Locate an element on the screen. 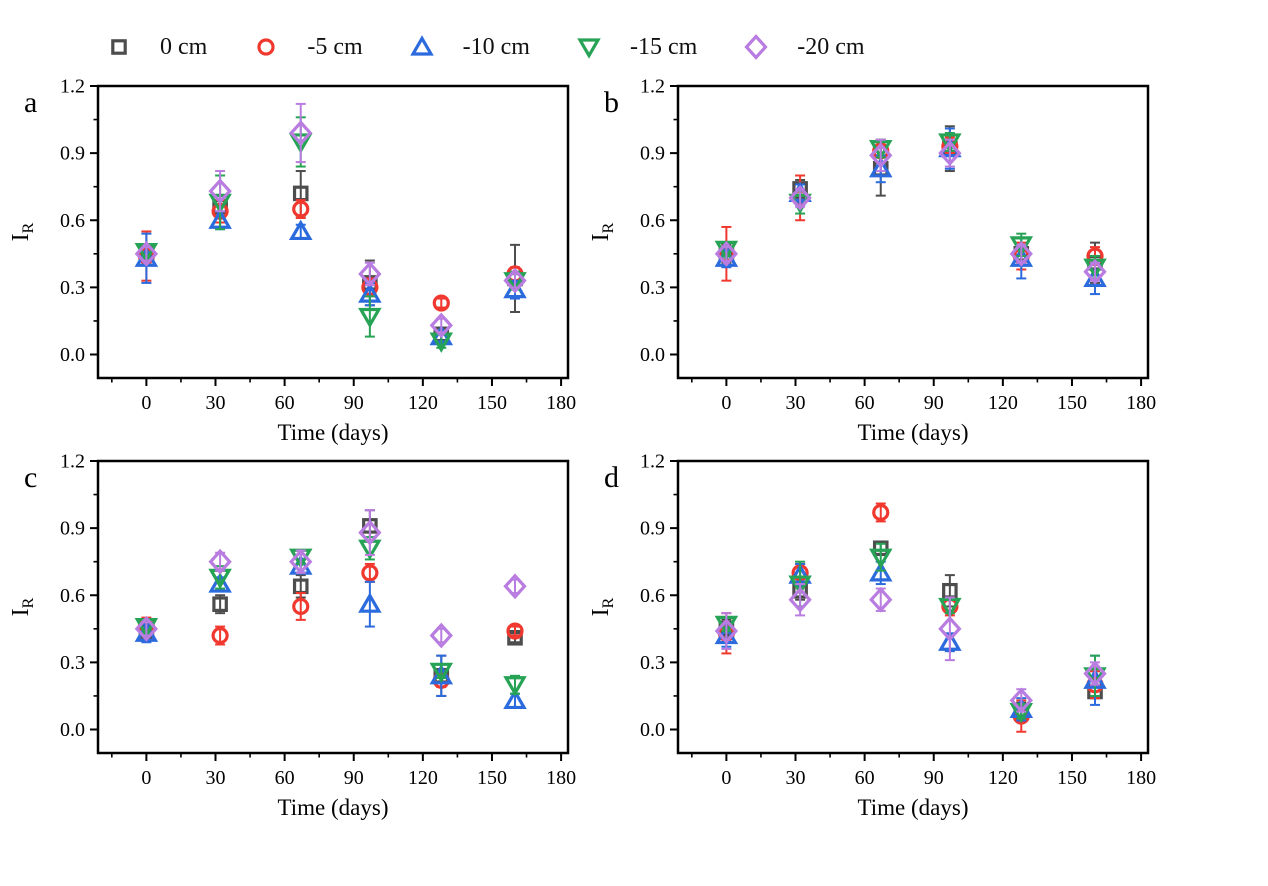 The width and height of the screenshot is (1268, 886). legend-item--15-cm: -15 cm is located at coordinates (635, 47).